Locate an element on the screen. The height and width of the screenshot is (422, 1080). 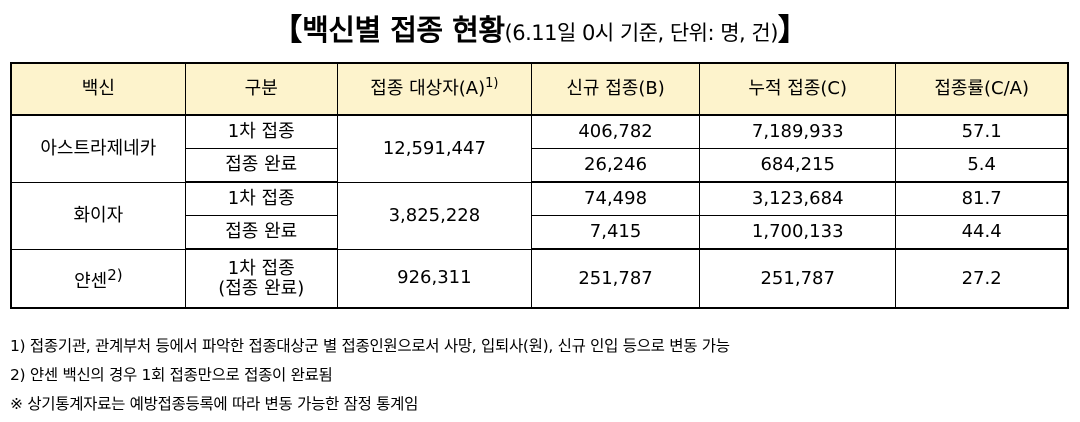
vaccine-name-label: 얀센 is located at coordinates (91, 281).